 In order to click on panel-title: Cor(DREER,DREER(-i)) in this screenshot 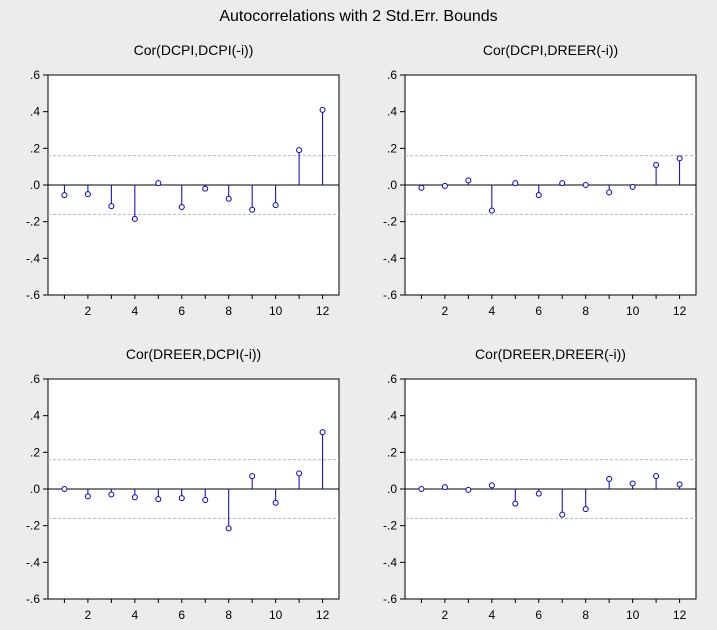, I will do `click(550, 354)`.